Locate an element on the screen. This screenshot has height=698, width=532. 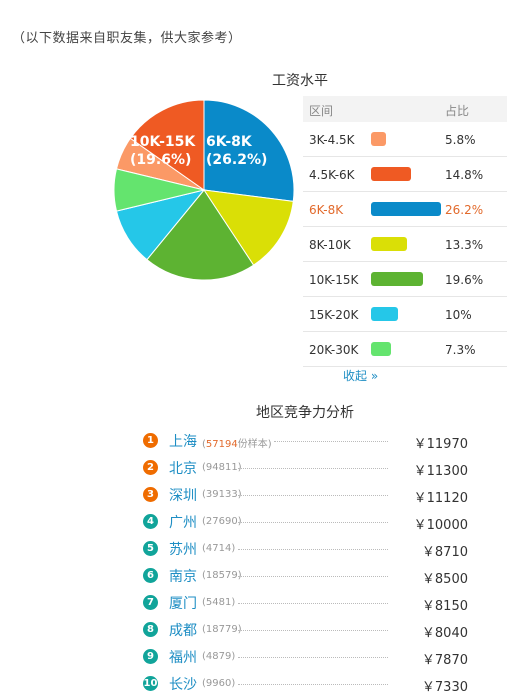
region-row: 10 长沙 (9960) ￥7330 is located at coordinates (305, 683).